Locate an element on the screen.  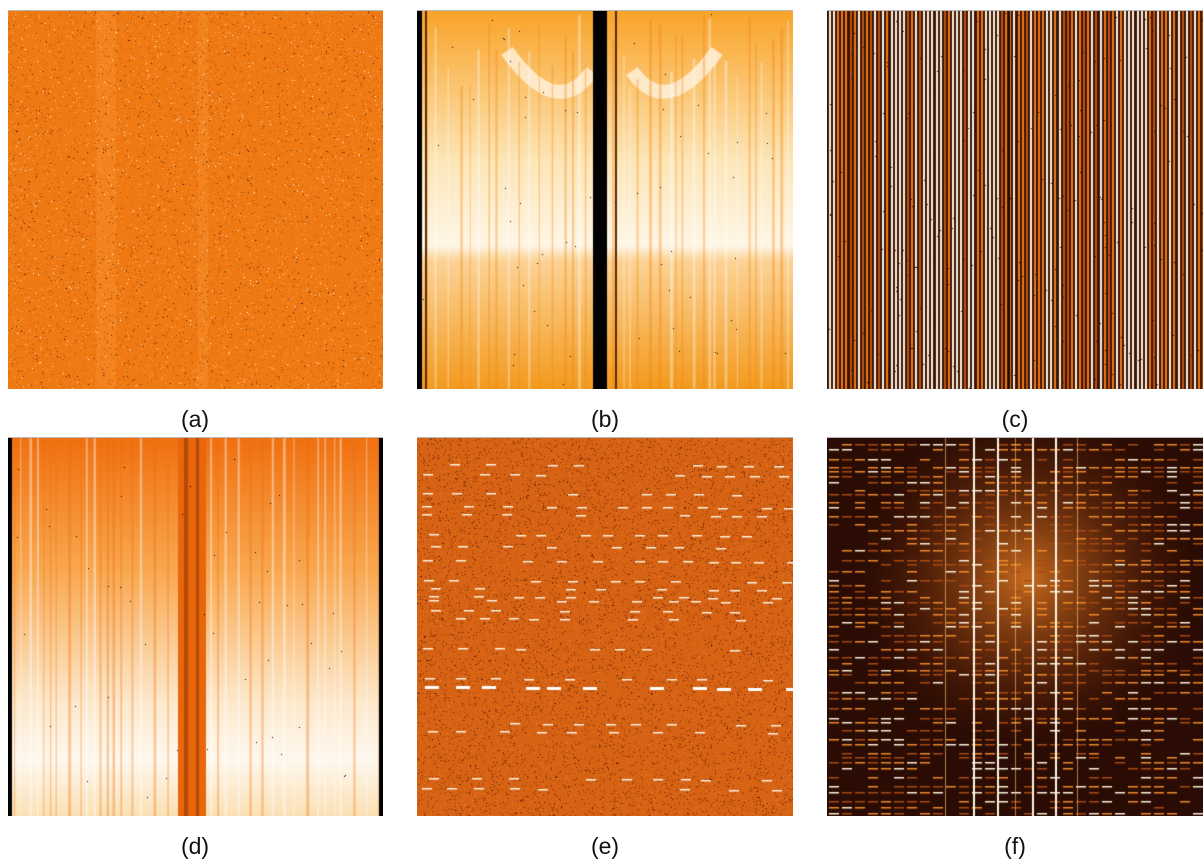
panel-d-caption: (d) is located at coordinates (195, 846).